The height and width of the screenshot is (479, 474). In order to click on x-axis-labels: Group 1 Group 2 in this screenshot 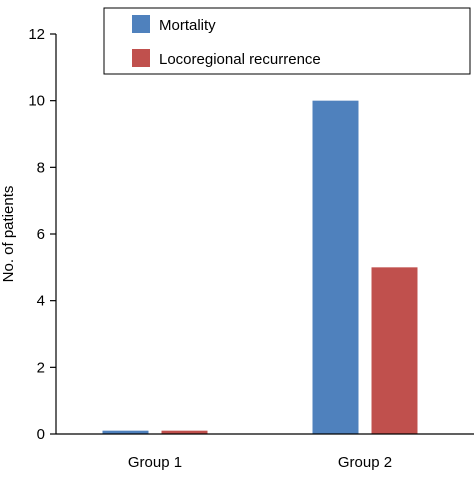, I will do `click(260, 462)`.